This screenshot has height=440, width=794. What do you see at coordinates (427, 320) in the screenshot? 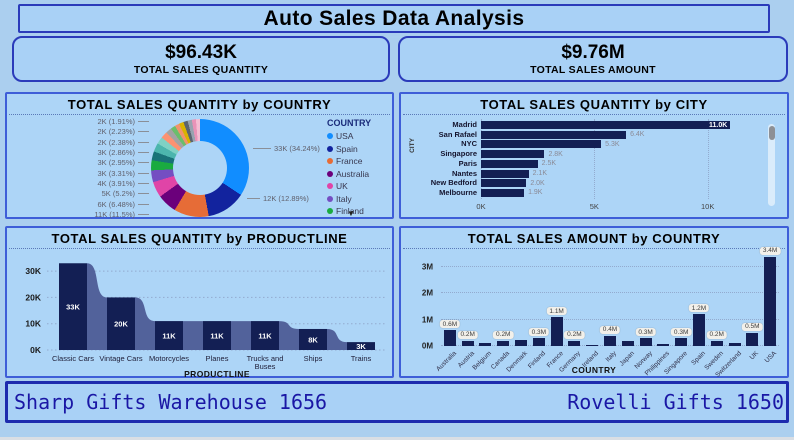
I see `y-axis-tick: 1M` at bounding box center [427, 320].